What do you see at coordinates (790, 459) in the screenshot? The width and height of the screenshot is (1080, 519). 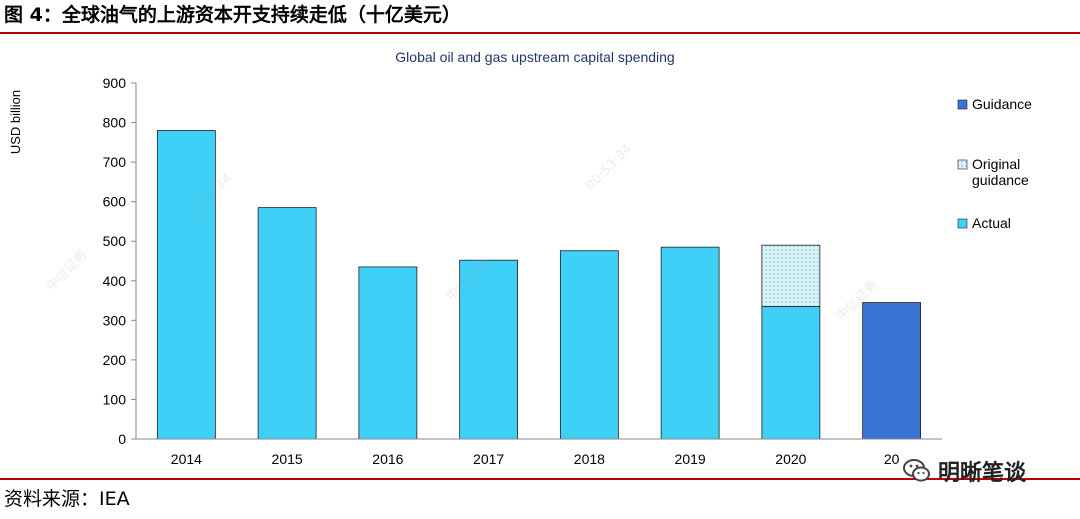 I see `x-tick-label: 2020` at bounding box center [790, 459].